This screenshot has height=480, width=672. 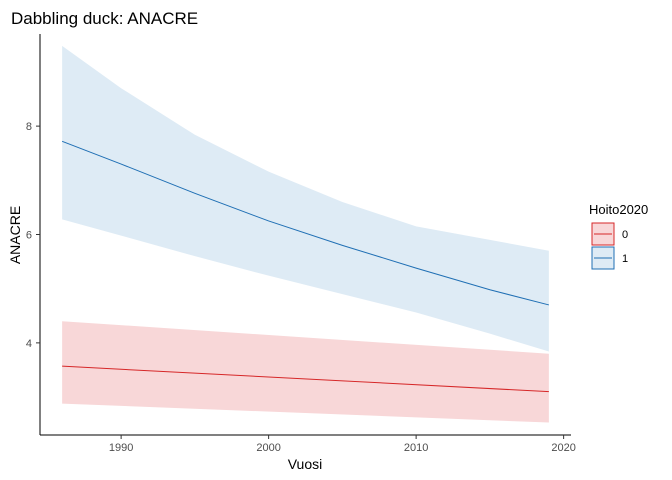 What do you see at coordinates (625, 259) in the screenshot?
I see `legend-label-1: 1` at bounding box center [625, 259].